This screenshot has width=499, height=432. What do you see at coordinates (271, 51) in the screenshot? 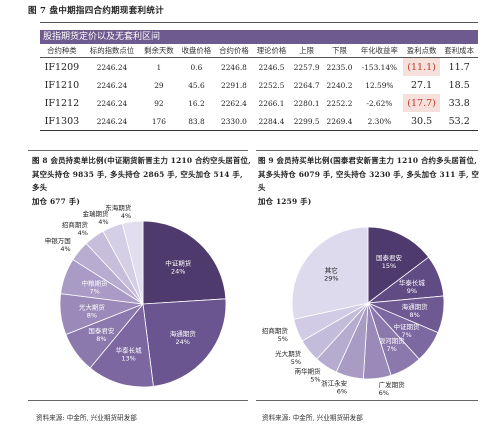
I see `col-header: 理论价格` at bounding box center [271, 51].